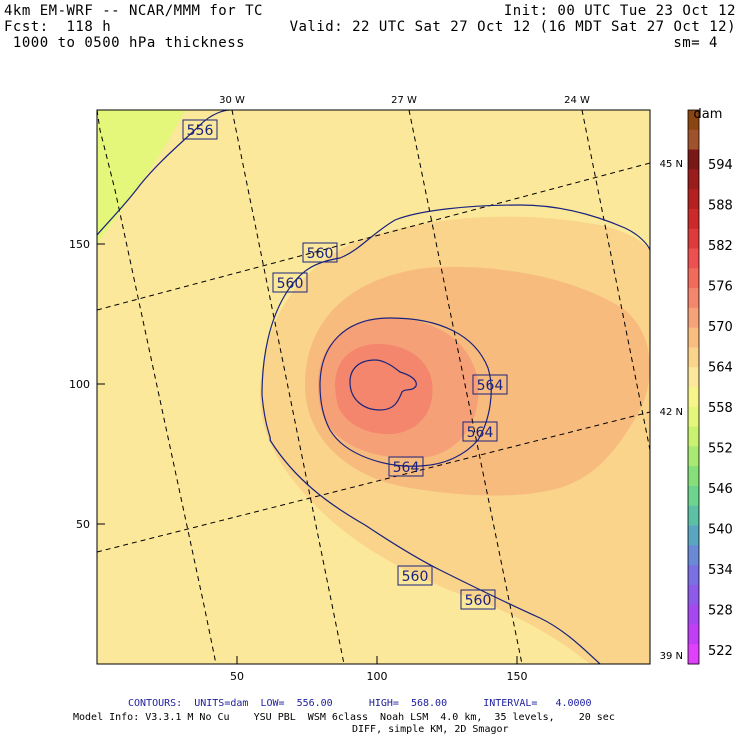  I want to click on colorbar-level-label: 570, so click(720, 327).